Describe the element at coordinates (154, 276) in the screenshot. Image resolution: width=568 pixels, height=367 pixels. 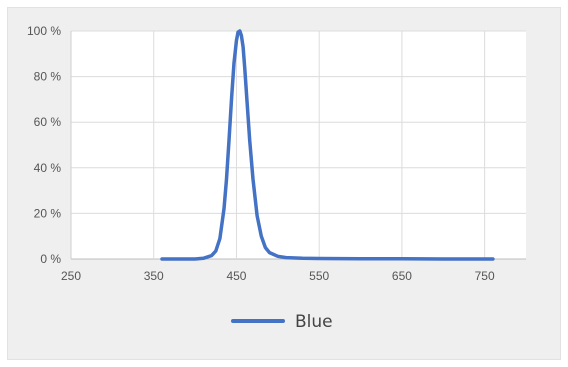
I see `x-tick-label: 350` at that location.